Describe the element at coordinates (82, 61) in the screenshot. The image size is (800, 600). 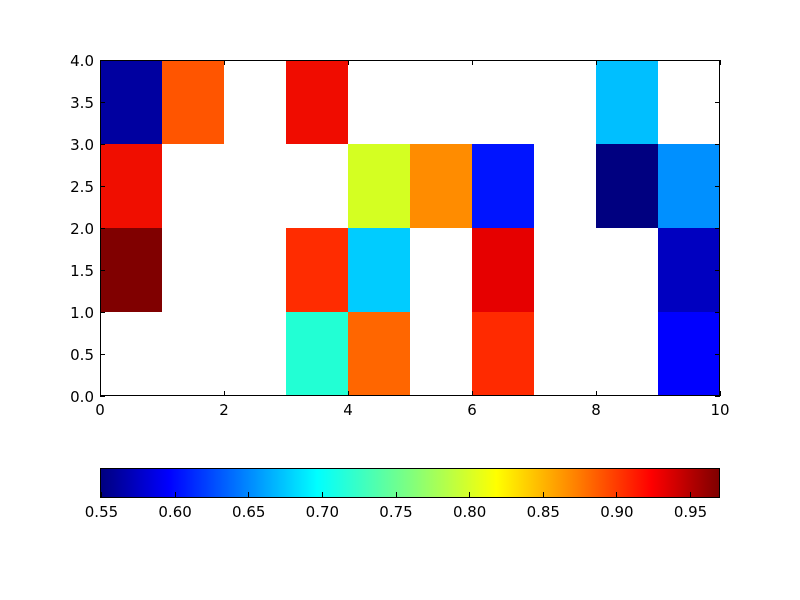
I see `y-tick-label: 4.0` at that location.